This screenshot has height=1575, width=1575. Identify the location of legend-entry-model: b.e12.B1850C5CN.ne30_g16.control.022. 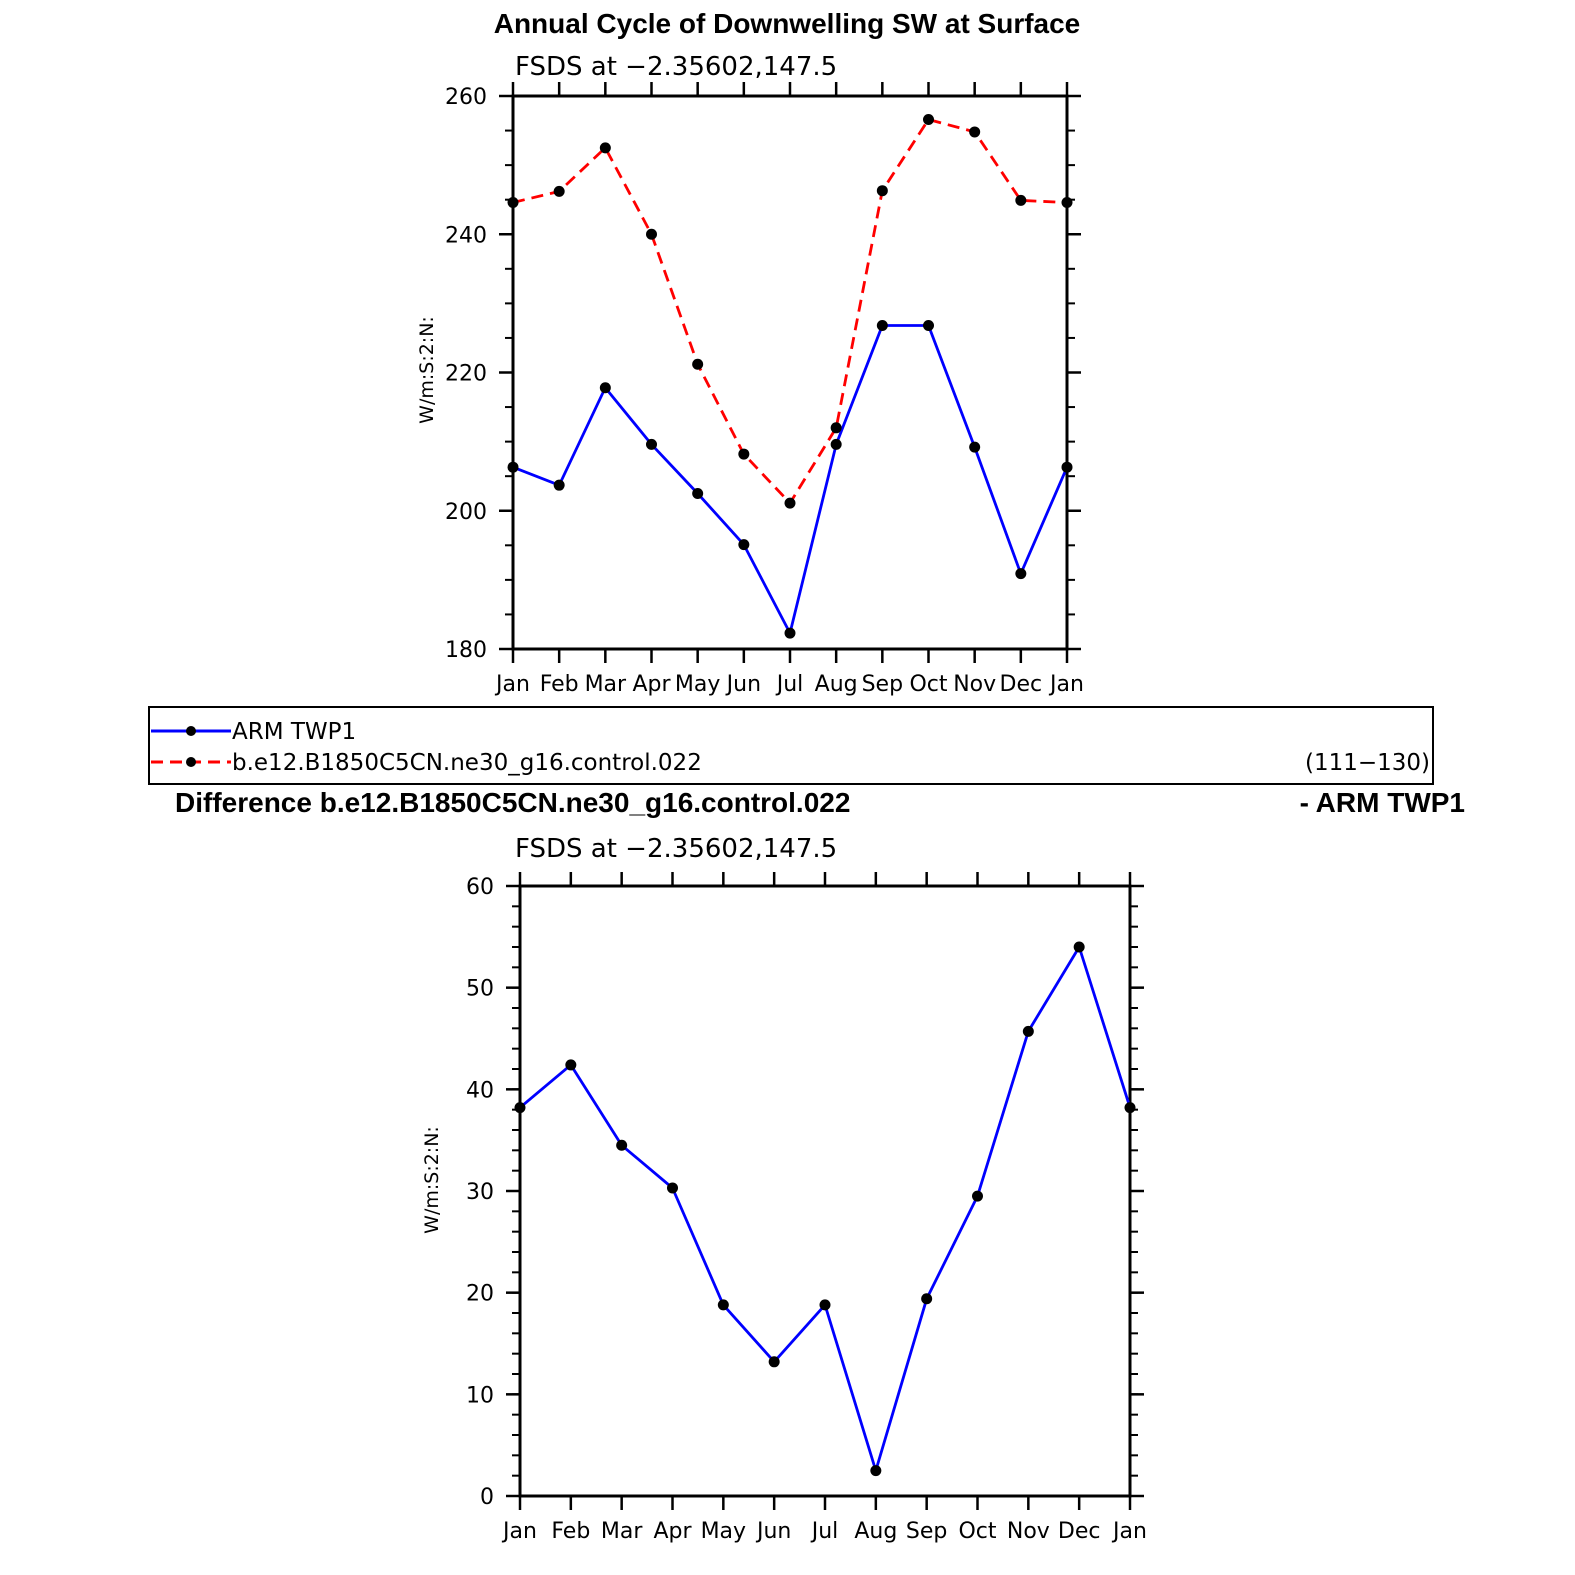
(426, 763).